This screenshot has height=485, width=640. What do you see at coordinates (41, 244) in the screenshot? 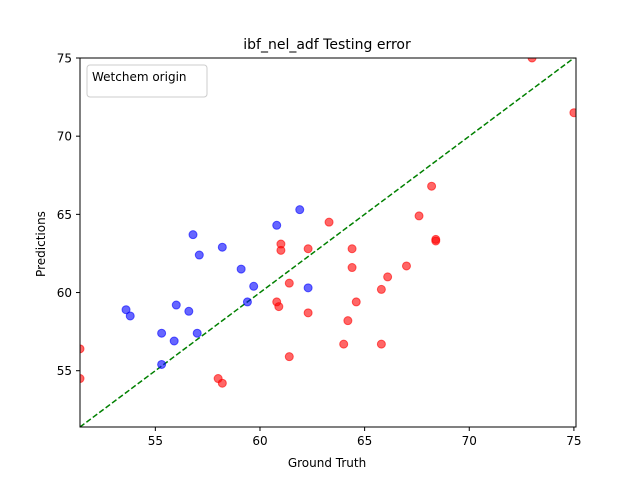
I see `y-axis-label: Predictions` at bounding box center [41, 244].